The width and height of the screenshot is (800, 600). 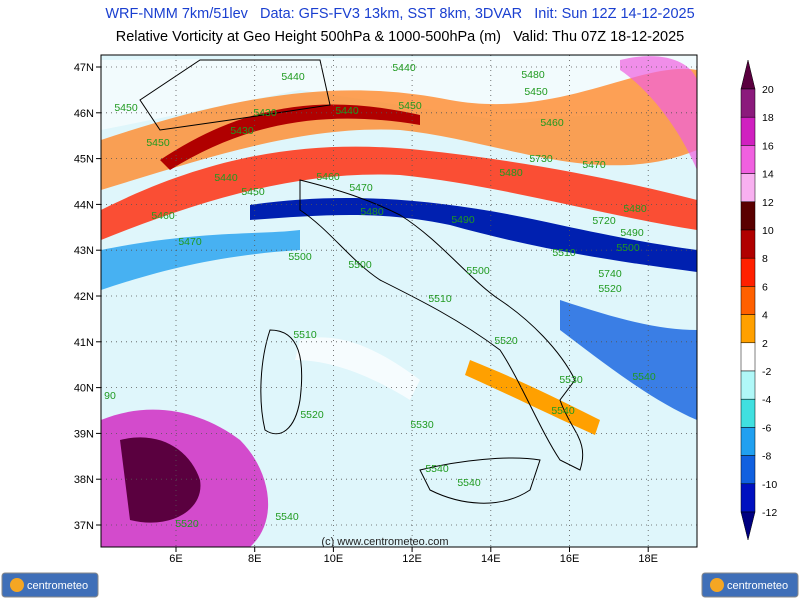 What do you see at coordinates (768, 118) in the screenshot?
I see `colorbar-label: 18` at bounding box center [768, 118].